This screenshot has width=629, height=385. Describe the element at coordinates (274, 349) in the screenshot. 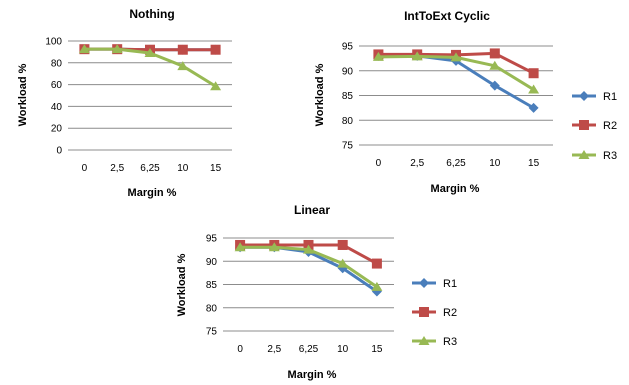

I see `linear-x-tick-label: 2,5` at that location.